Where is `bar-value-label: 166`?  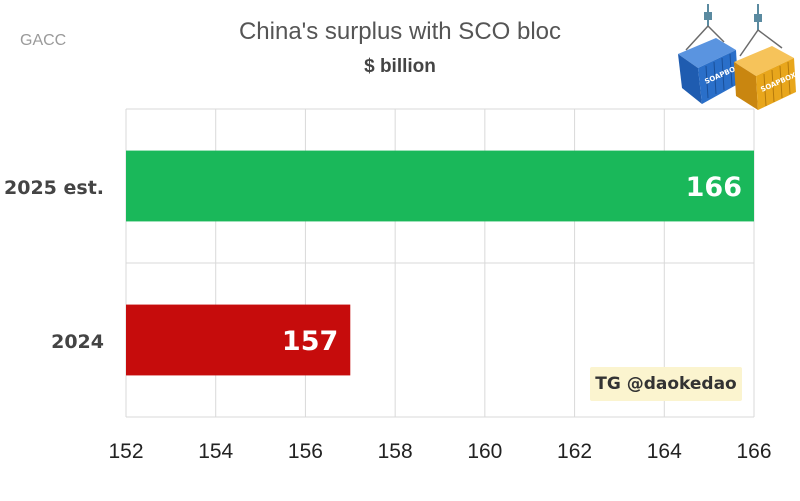 bar-value-label: 166 is located at coordinates (714, 187).